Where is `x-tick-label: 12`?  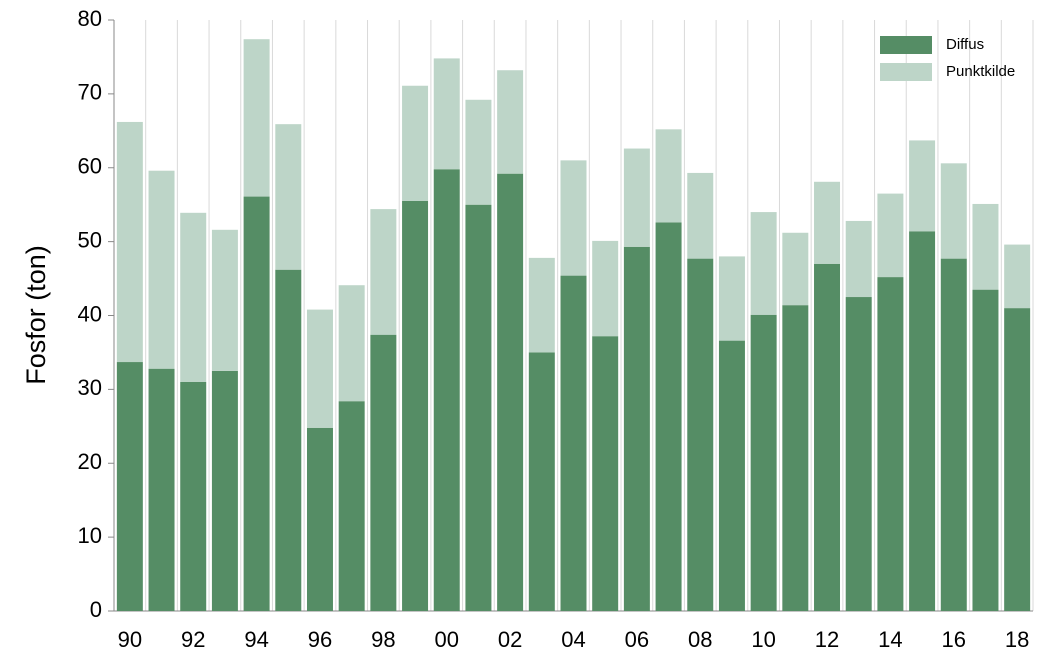
x-tick-label: 12 is located at coordinates (827, 639).